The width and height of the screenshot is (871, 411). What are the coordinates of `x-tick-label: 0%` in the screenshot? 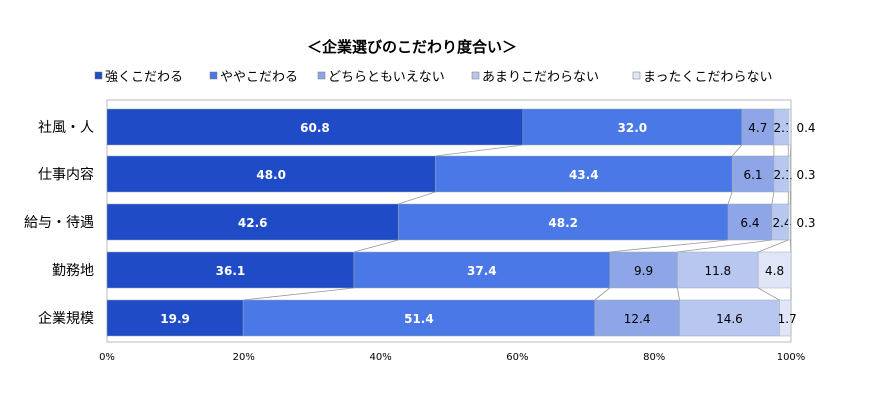 It's located at (107, 357).